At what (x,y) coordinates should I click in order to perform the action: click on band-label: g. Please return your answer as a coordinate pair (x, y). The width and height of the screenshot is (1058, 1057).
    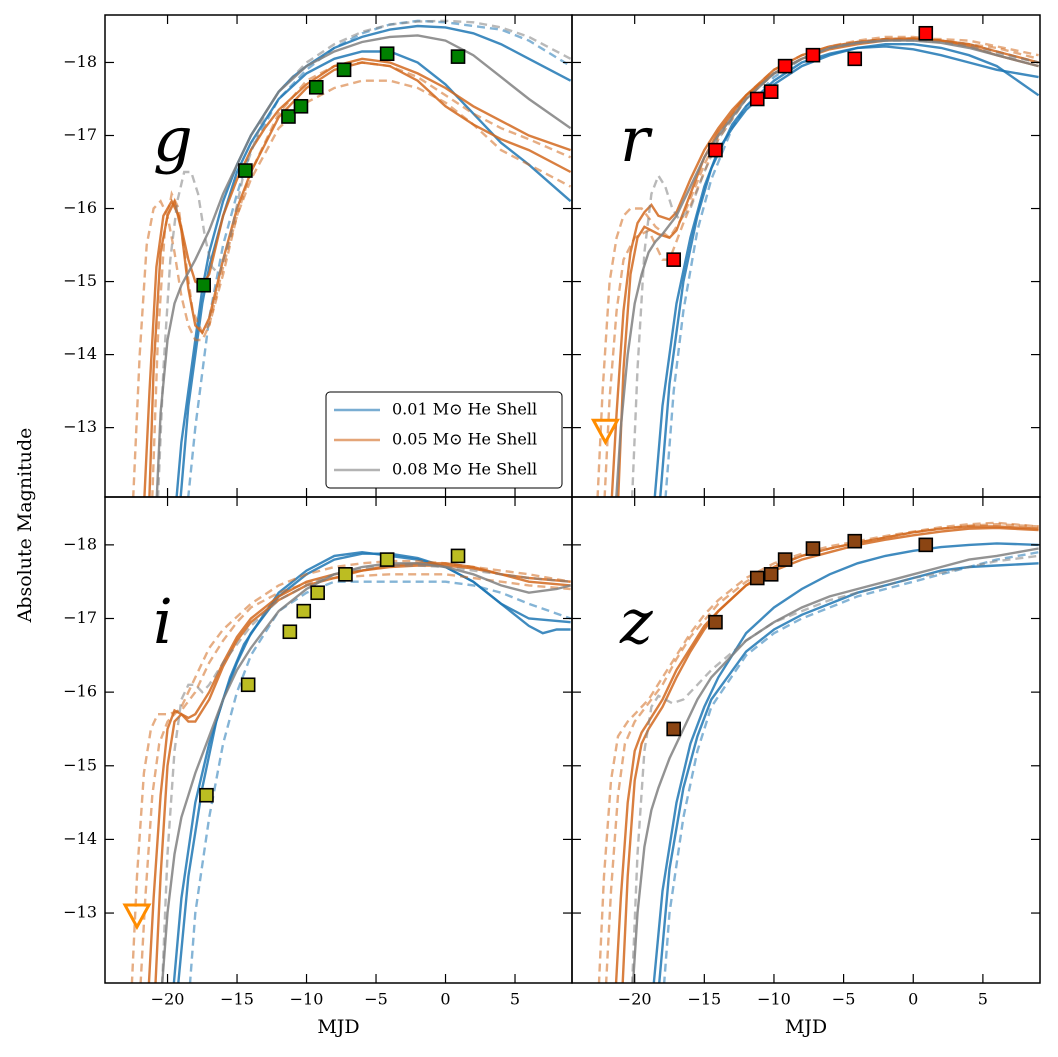
    Looking at the image, I should click on (173, 139).